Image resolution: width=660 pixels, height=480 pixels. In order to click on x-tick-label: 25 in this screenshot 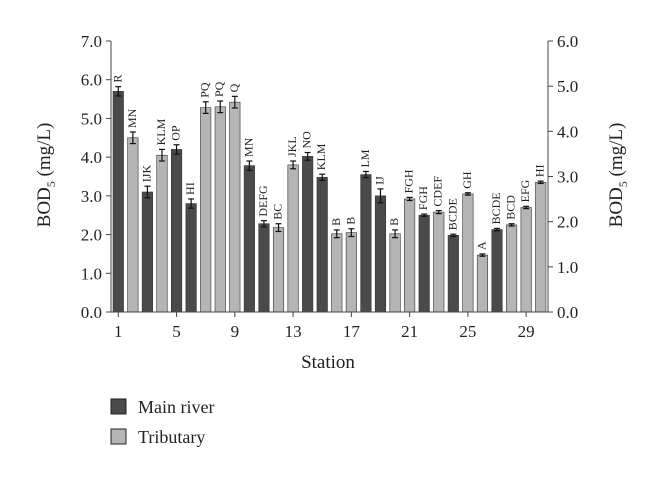, I will do `click(467, 331)`.